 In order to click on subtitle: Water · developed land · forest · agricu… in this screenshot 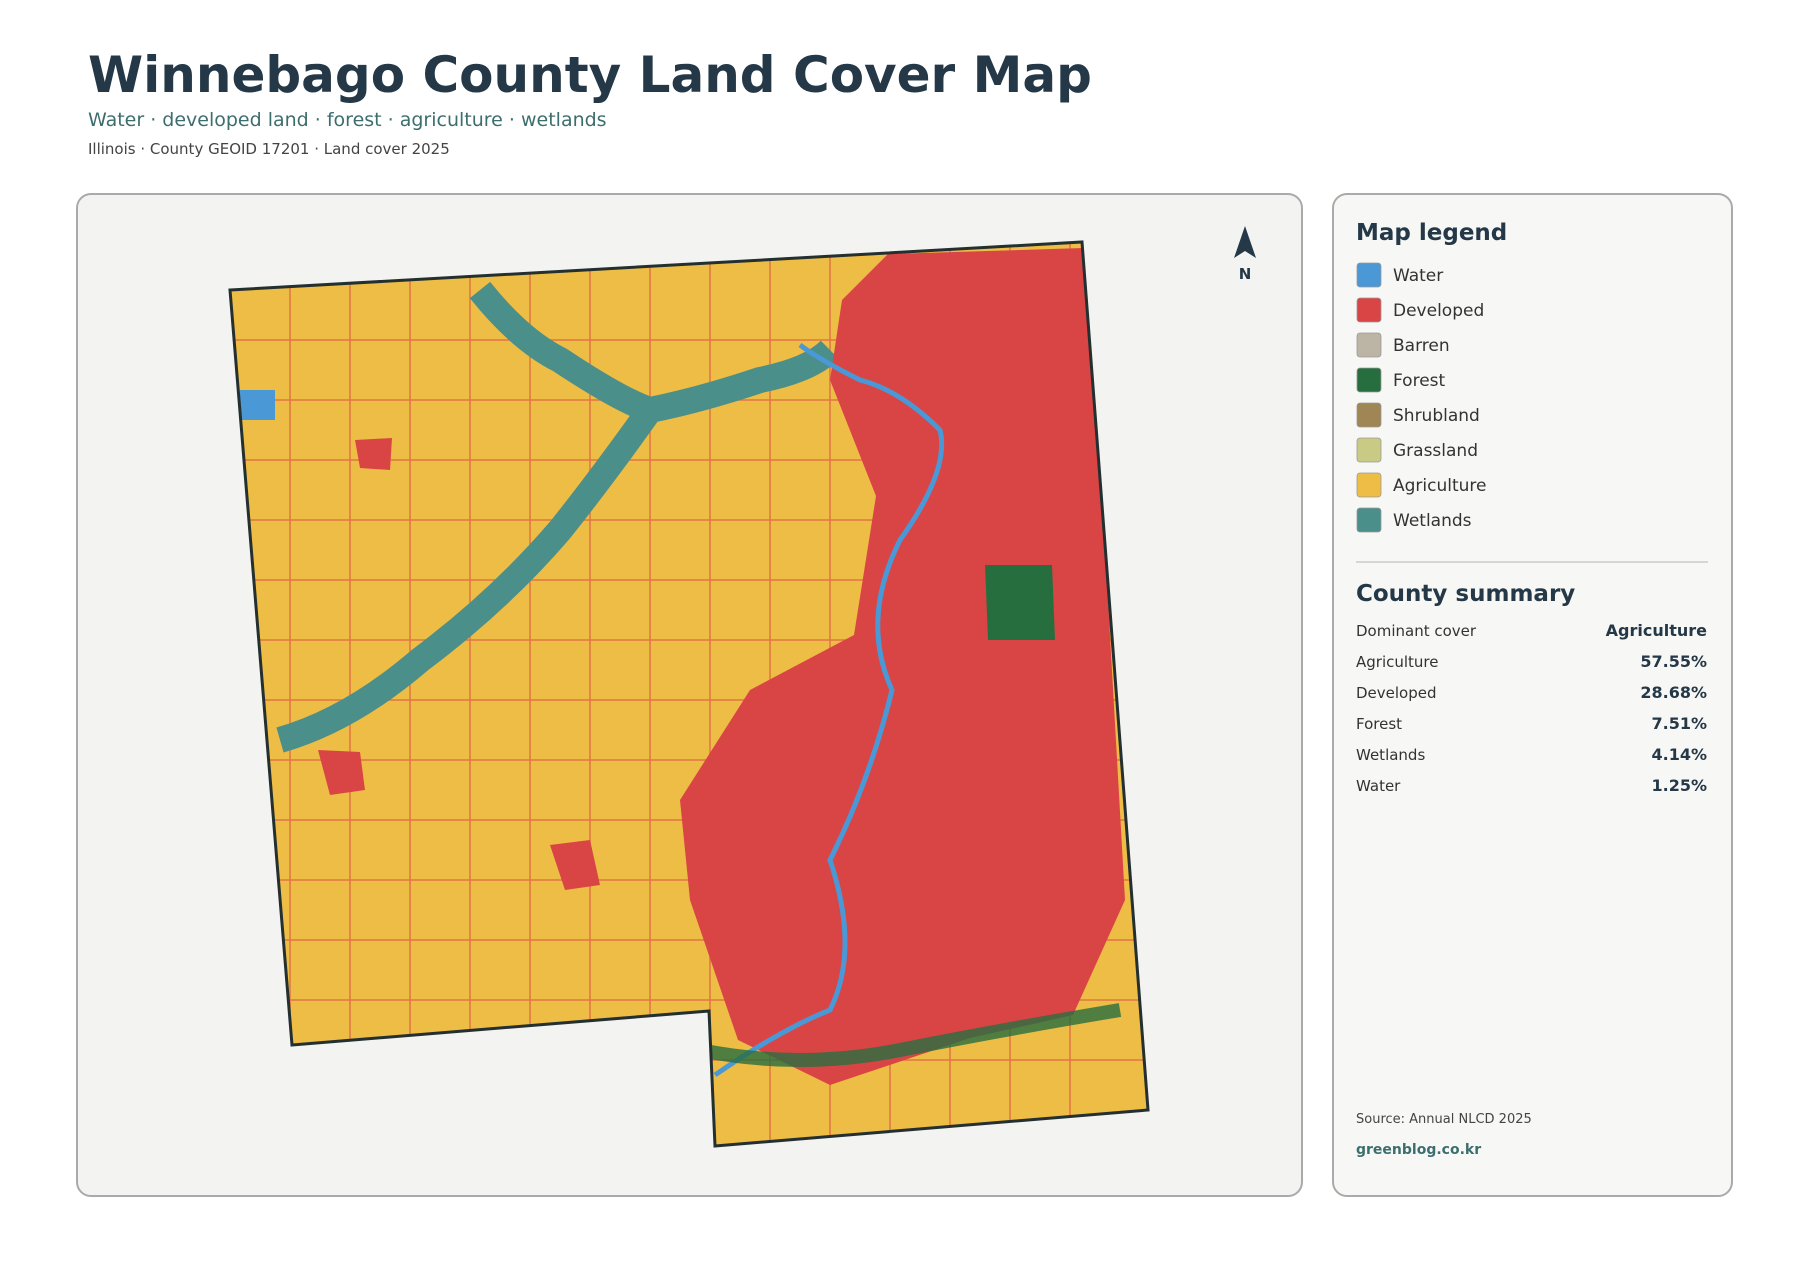, I will do `click(347, 120)`.